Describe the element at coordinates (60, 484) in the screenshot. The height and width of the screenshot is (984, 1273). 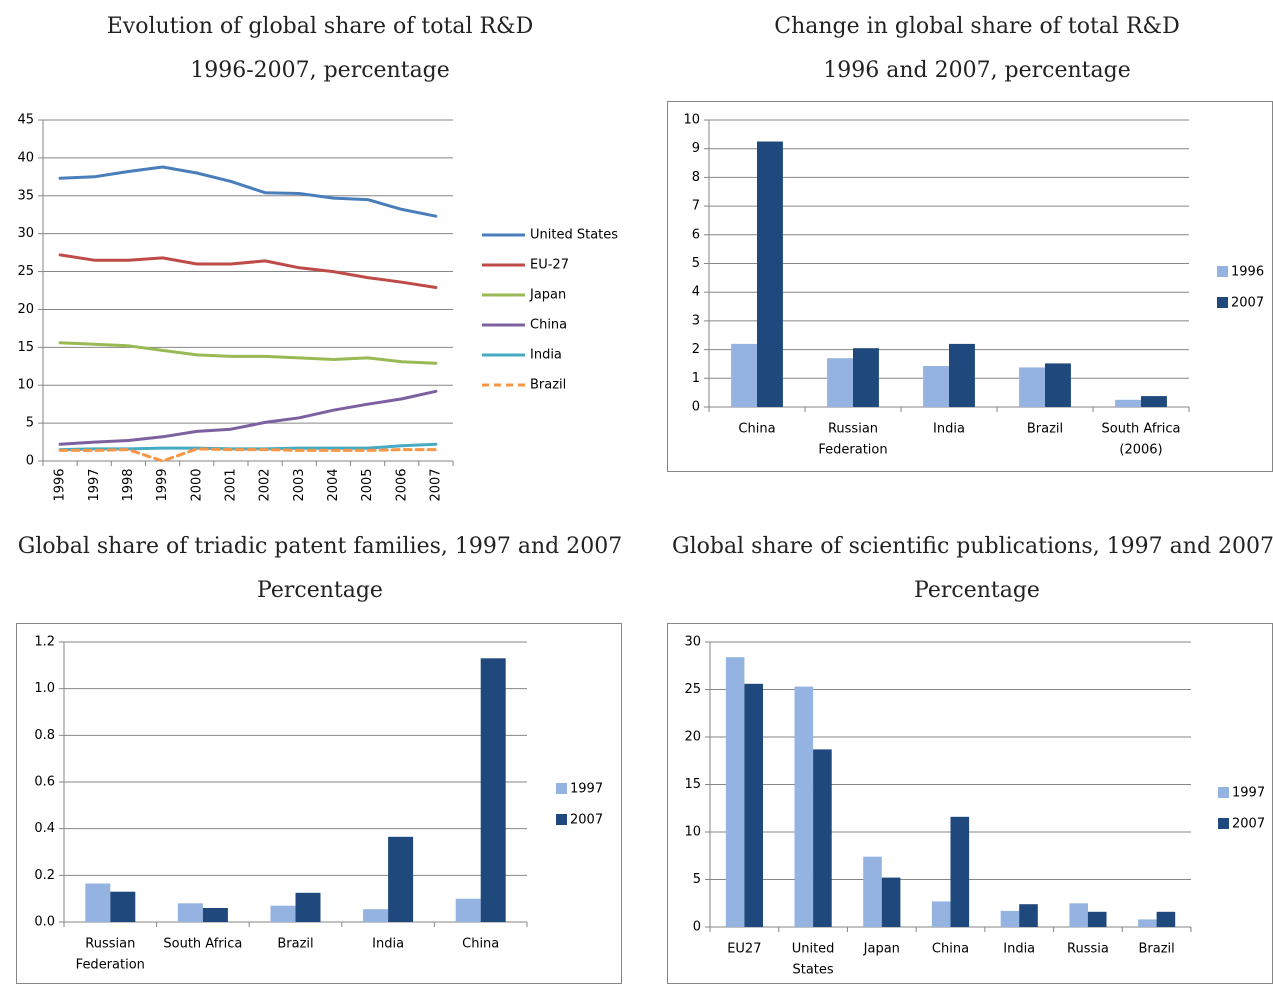
I see `xtick-label-1996: 1996` at that location.